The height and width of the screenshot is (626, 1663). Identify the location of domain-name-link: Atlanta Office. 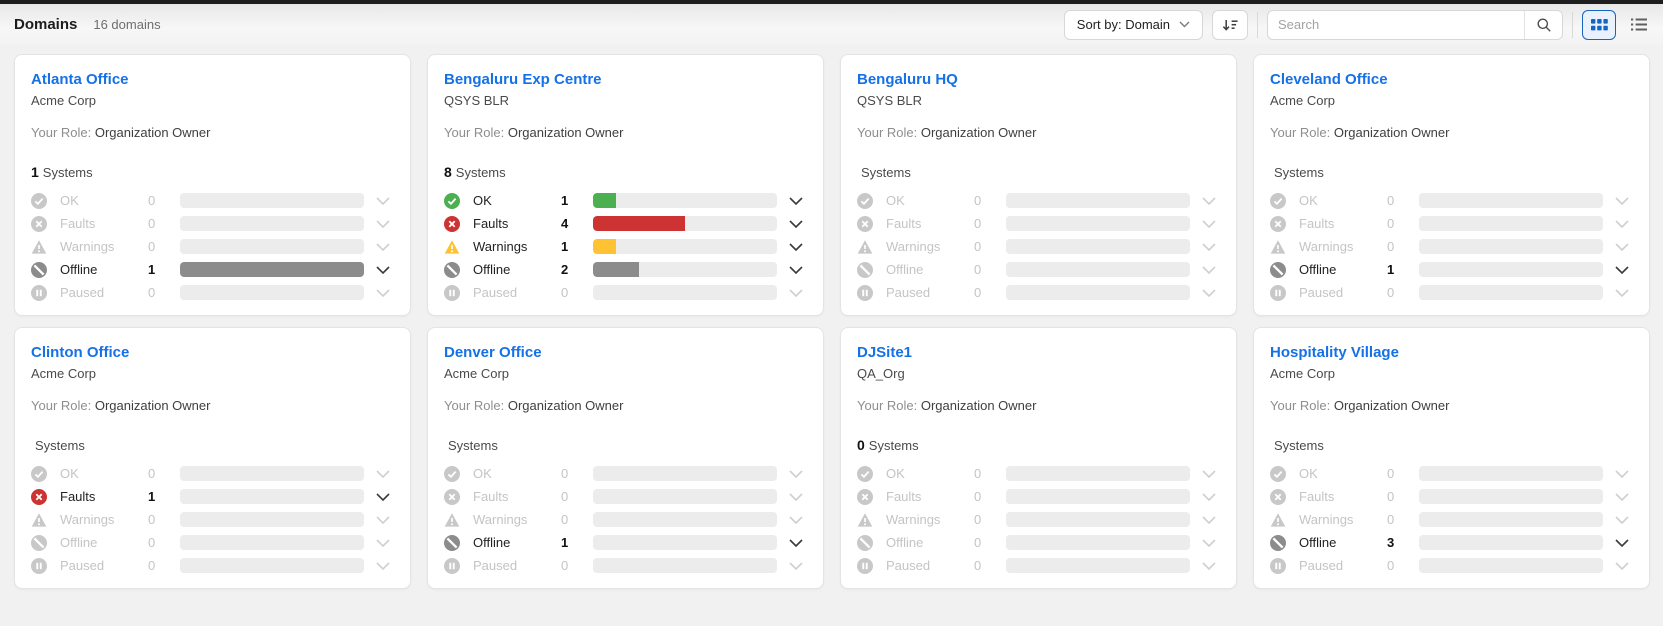
(80, 79).